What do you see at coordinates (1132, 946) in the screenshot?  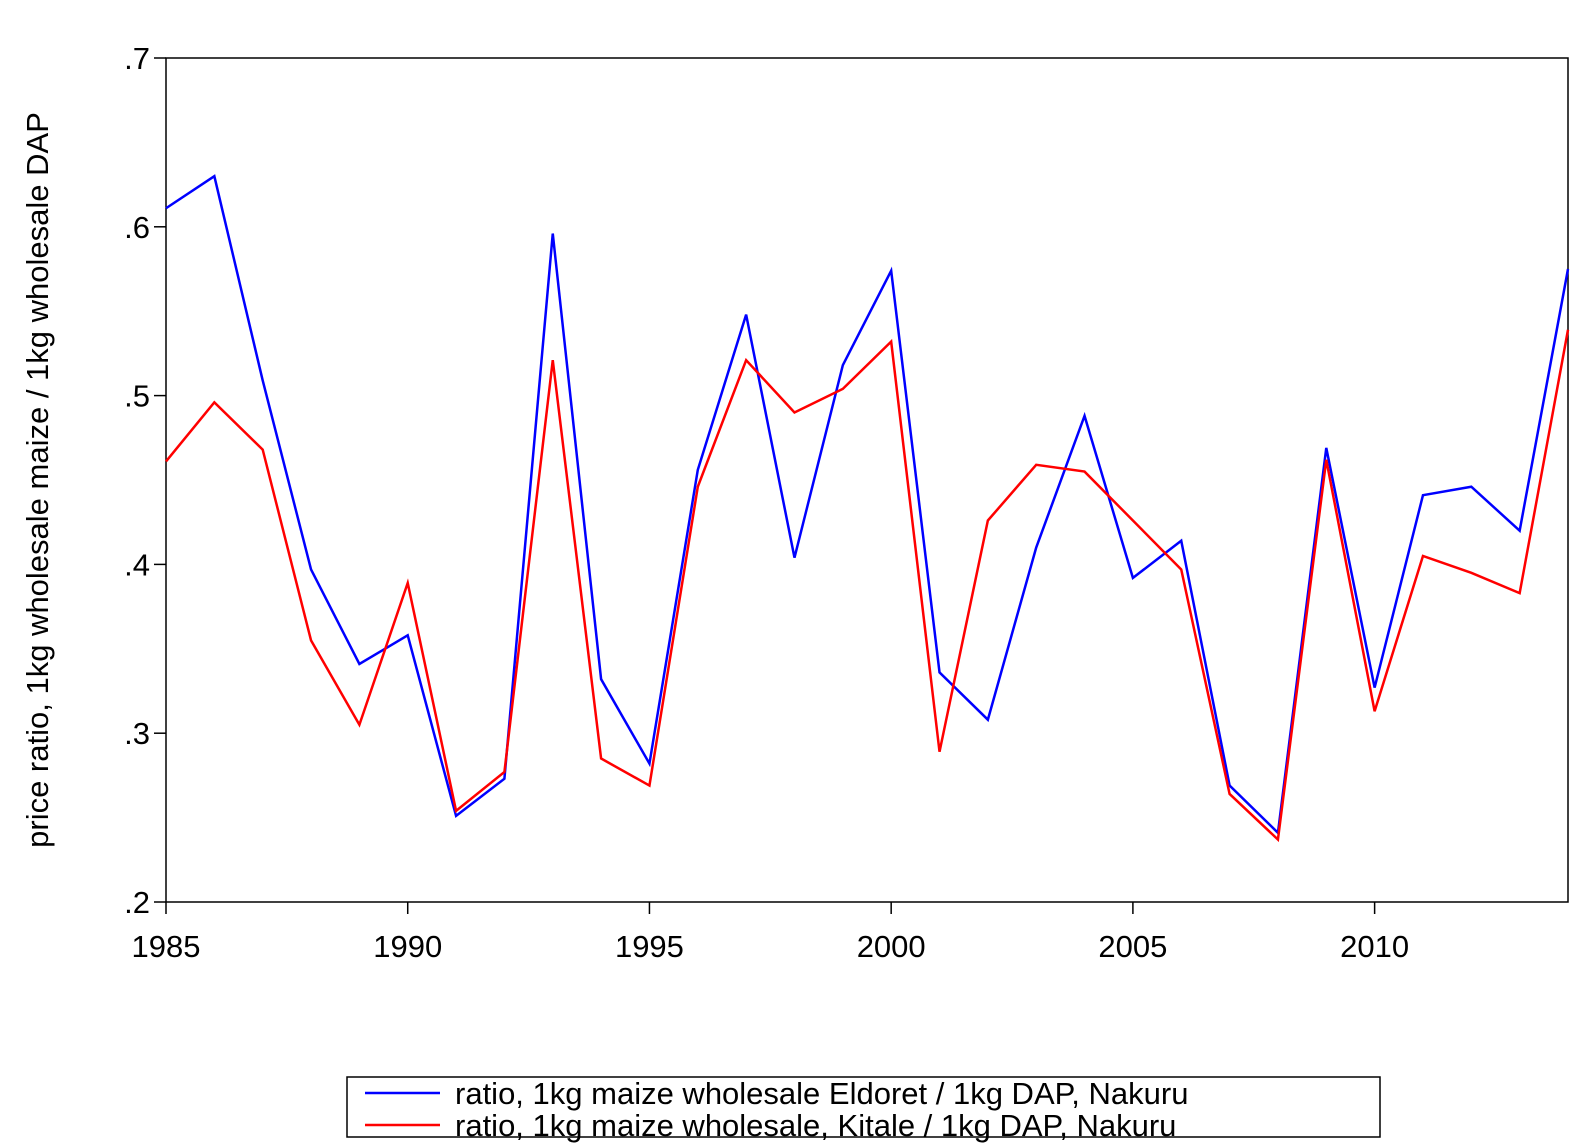 I see `x-tick-label: 2005` at bounding box center [1132, 946].